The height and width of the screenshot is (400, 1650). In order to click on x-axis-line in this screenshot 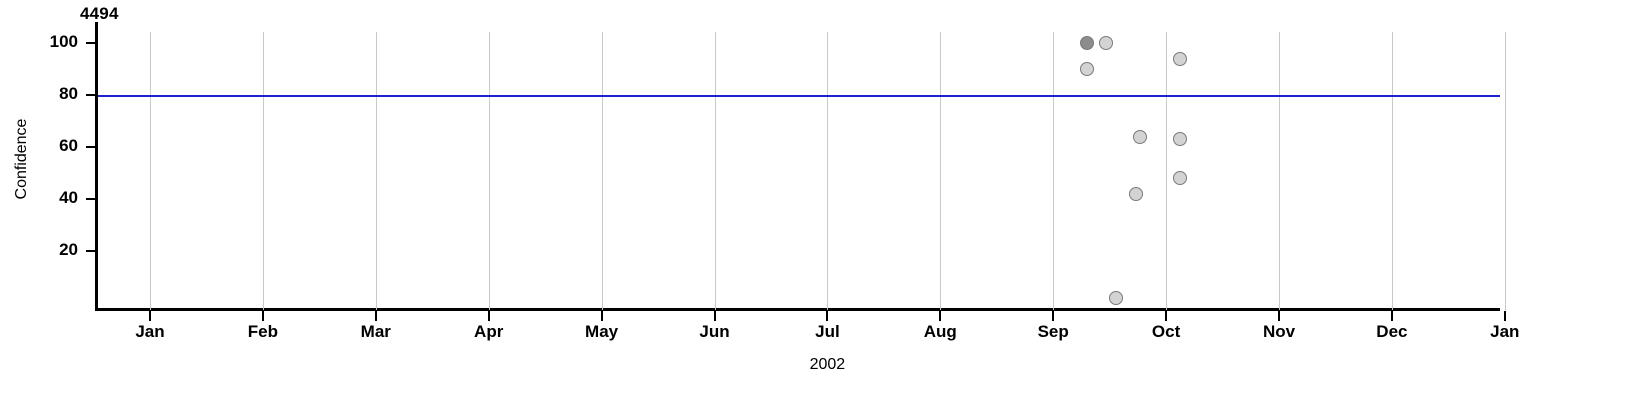, I will do `click(797, 309)`.